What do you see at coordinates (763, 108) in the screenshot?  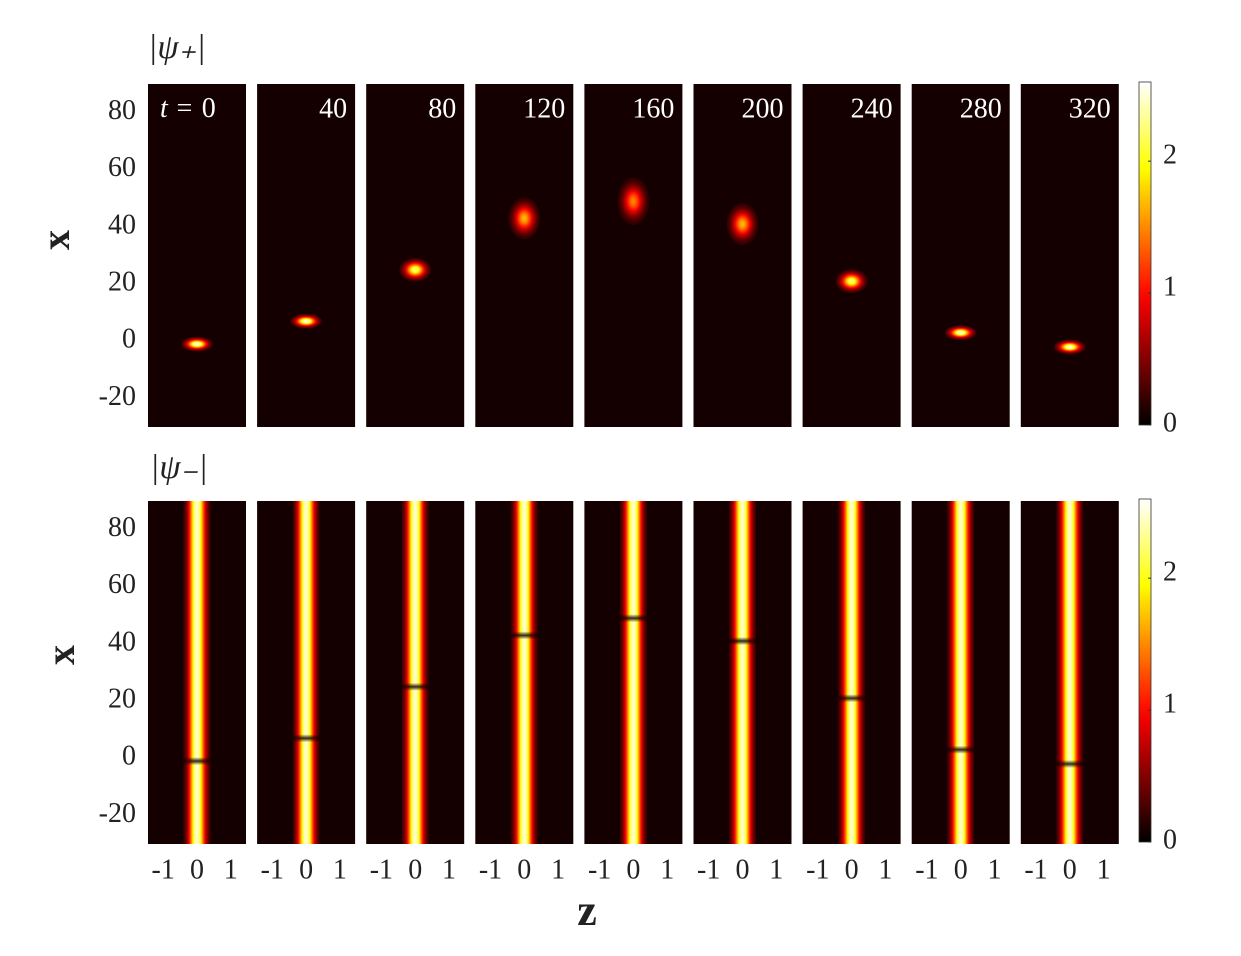 I see `time-label: 200` at bounding box center [763, 108].